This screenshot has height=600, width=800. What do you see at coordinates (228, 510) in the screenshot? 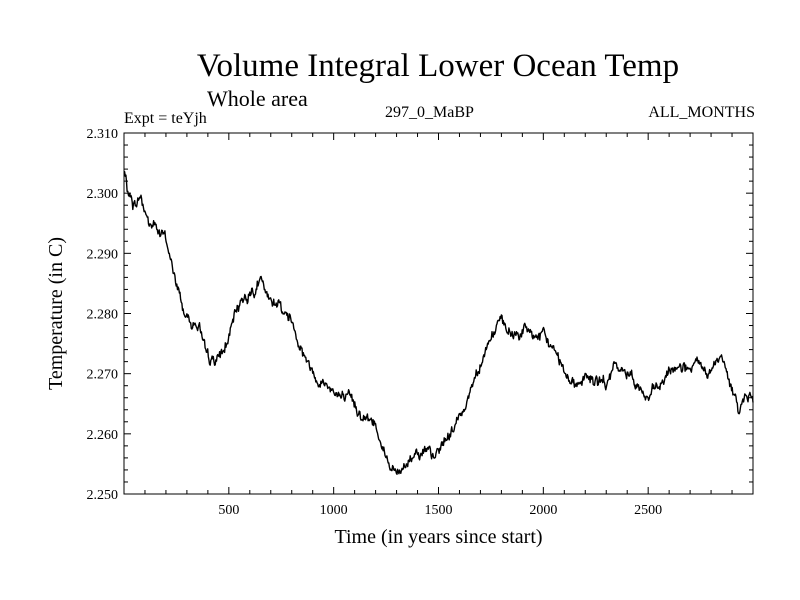
I see `x-tick-label: 500` at bounding box center [228, 510].